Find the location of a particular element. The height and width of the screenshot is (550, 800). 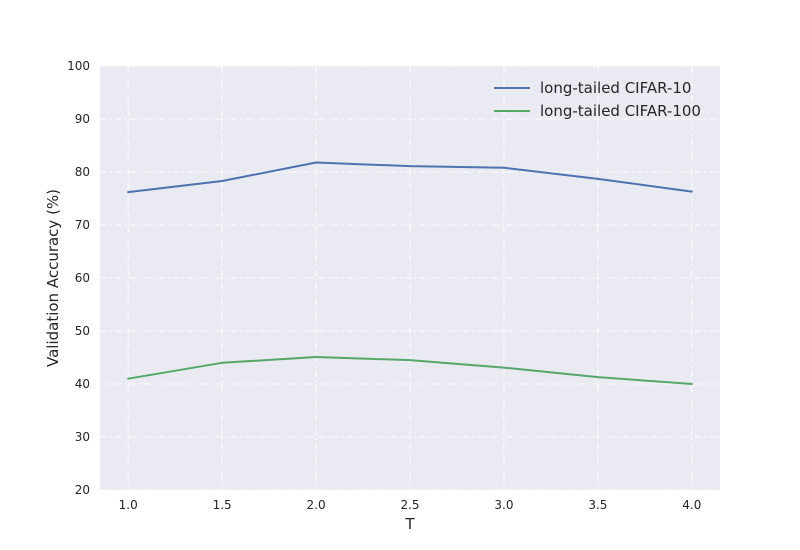

y-tick-label: 60 is located at coordinates (82, 278).